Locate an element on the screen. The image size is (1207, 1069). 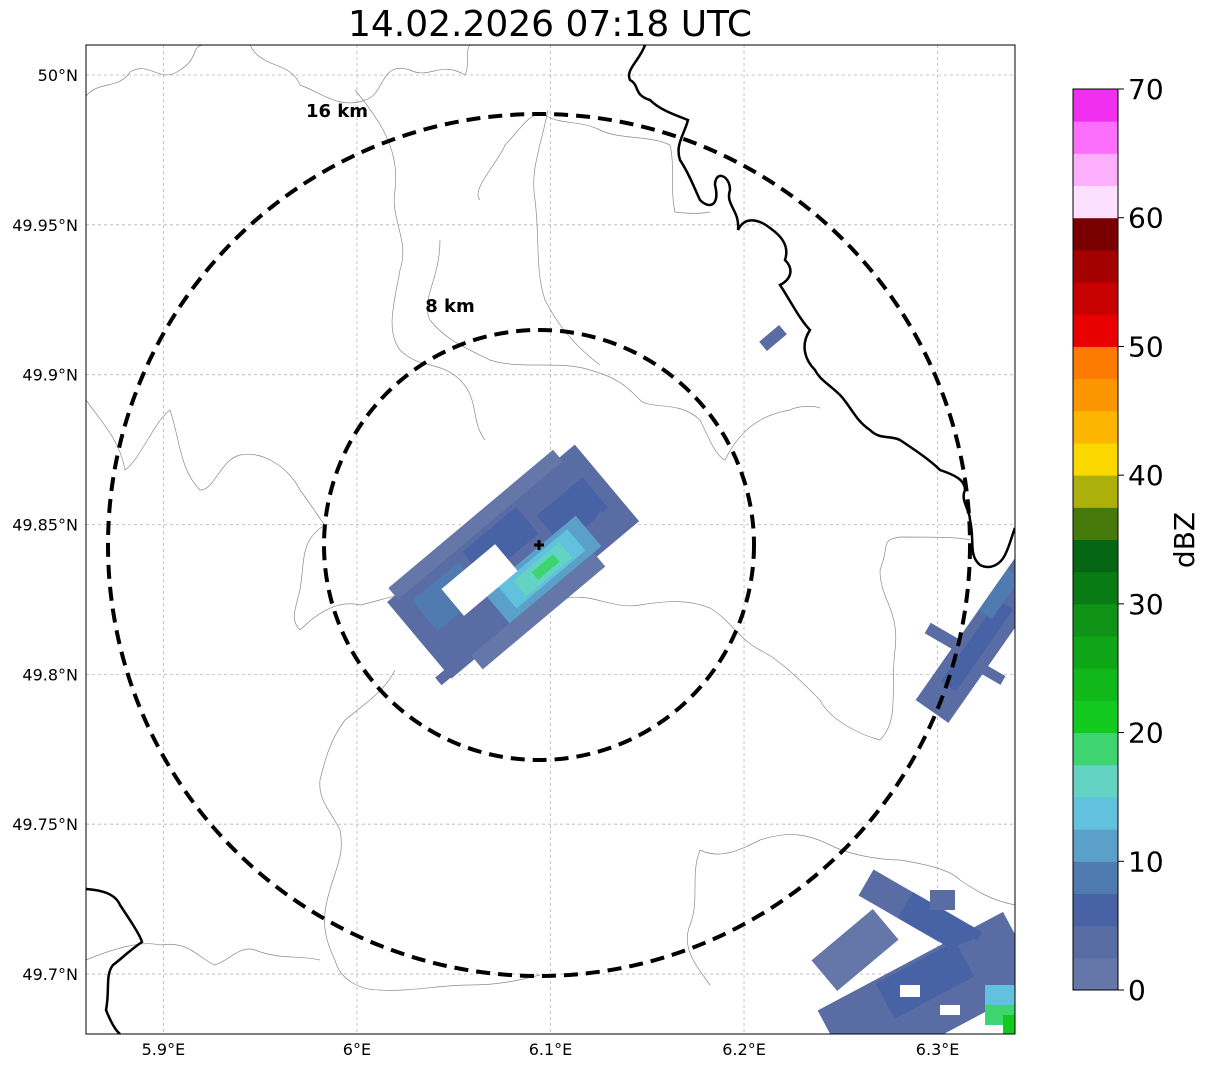
southeast-echo-cell is located at coordinates (913, 951).